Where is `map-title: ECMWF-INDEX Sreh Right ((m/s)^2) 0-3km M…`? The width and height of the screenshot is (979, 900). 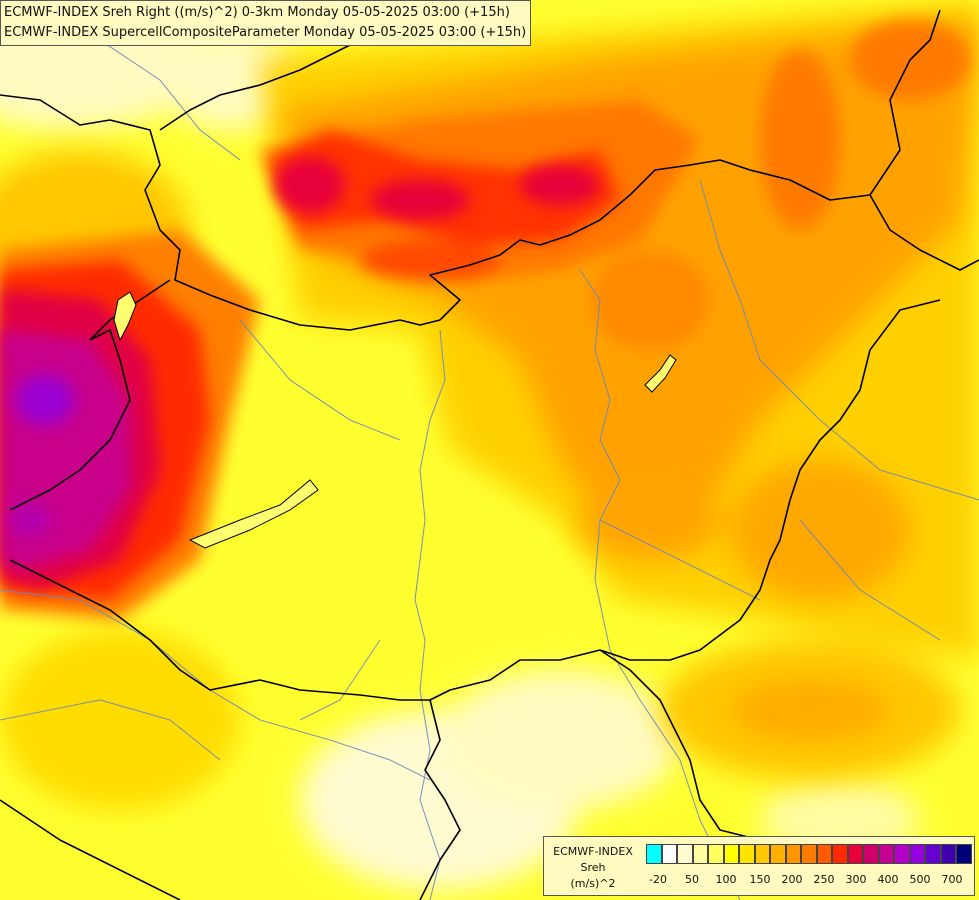 map-title: ECMWF-INDEX Sreh Right ((m/s)^2) 0-3km M… is located at coordinates (266, 23).